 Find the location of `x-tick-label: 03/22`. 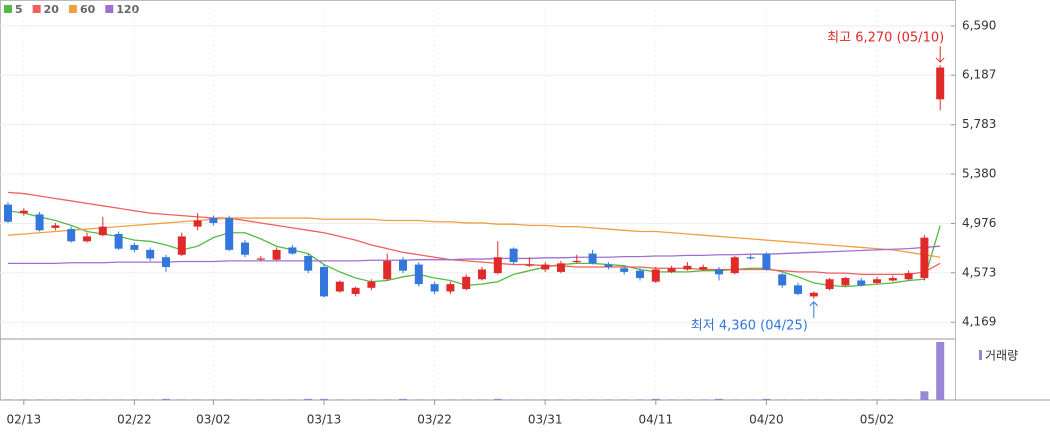

x-tick-label: 03/22 is located at coordinates (434, 420).